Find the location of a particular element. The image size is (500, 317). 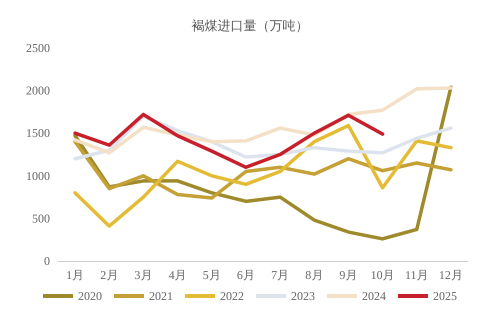

legend-label: 2021 is located at coordinates (161, 296).